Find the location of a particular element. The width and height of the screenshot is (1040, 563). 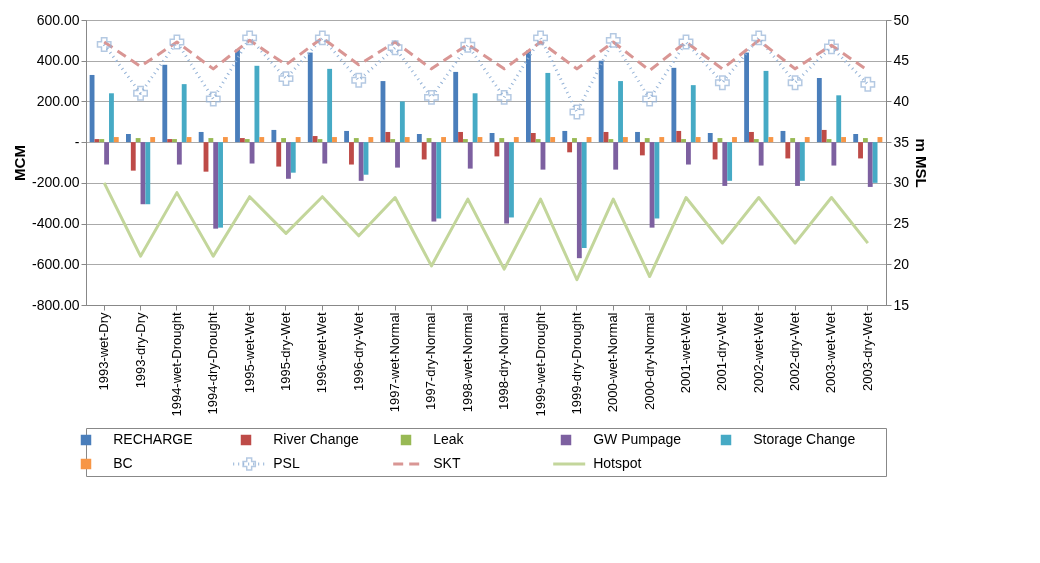

y2-tick-label: 45 is located at coordinates (901, 60).